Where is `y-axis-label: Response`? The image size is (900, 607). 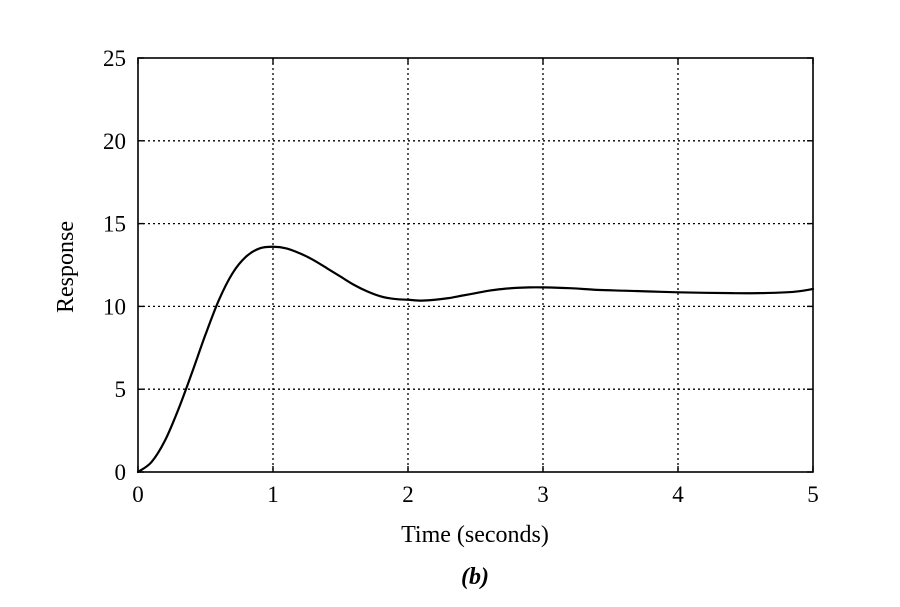 y-axis-label: Response is located at coordinates (66, 267).